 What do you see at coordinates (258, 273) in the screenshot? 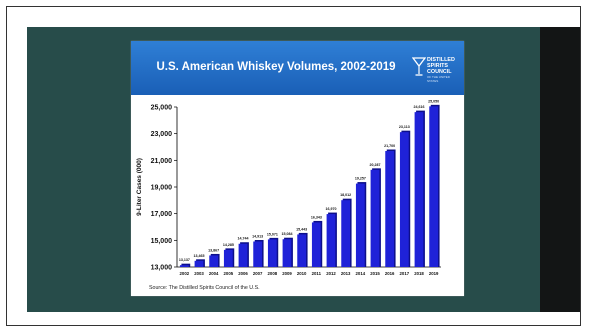
I see `x-tick-label: 2007` at bounding box center [258, 273].